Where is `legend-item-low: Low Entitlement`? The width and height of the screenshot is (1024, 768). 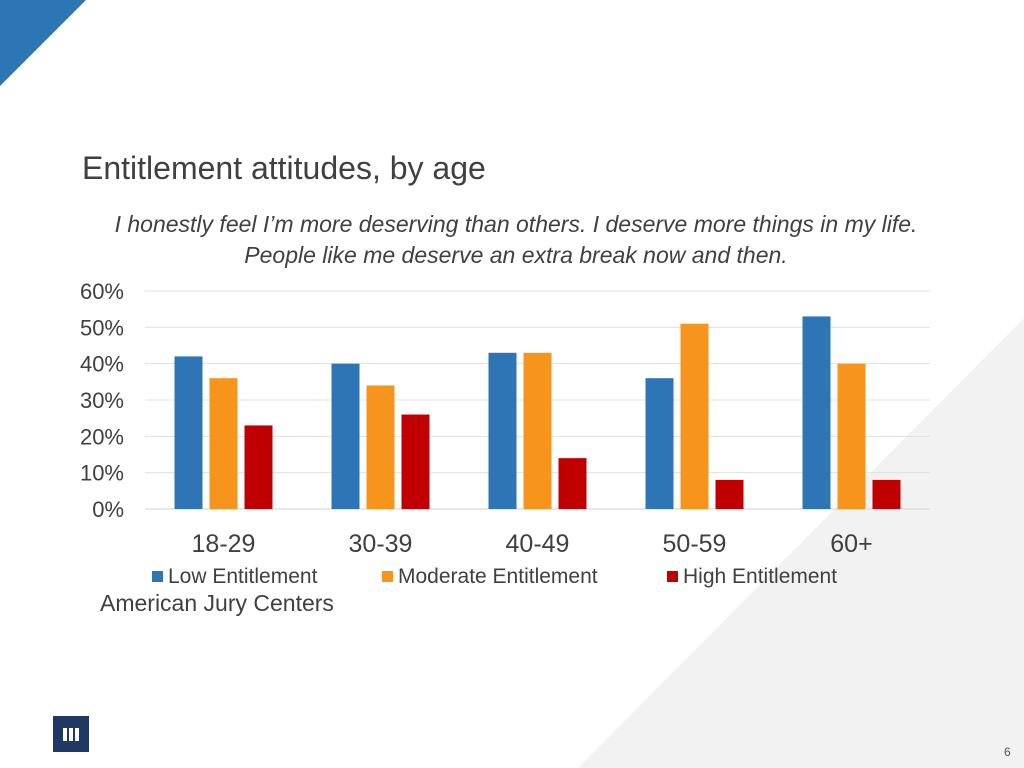 legend-item-low: Low Entitlement is located at coordinates (234, 577).